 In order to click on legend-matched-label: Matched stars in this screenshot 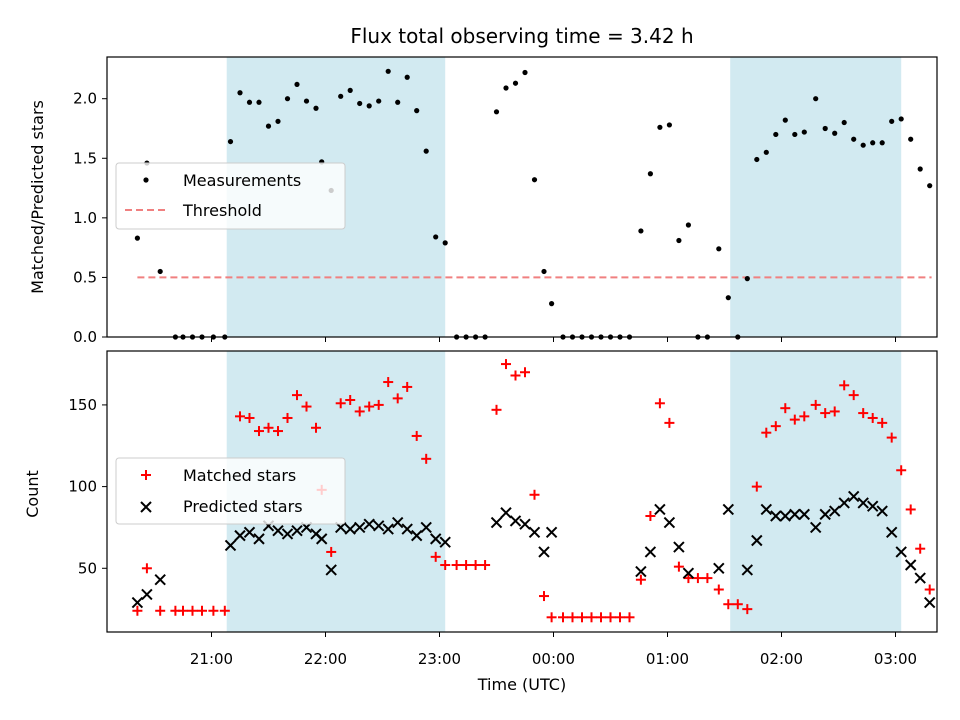, I will do `click(239, 475)`.